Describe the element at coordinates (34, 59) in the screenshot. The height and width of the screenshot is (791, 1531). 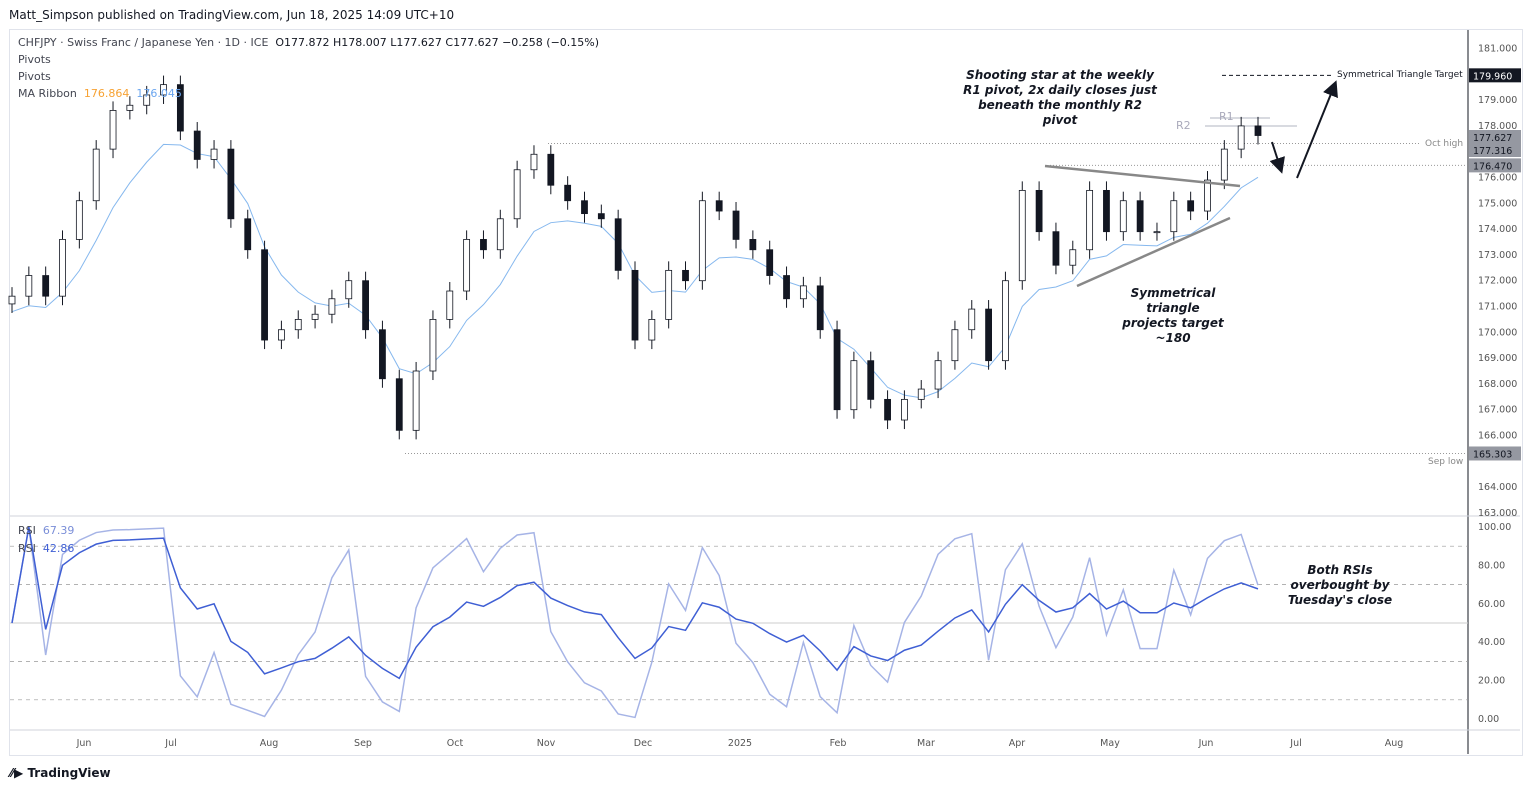
I see `legend-pivots-1: Pivots` at that location.